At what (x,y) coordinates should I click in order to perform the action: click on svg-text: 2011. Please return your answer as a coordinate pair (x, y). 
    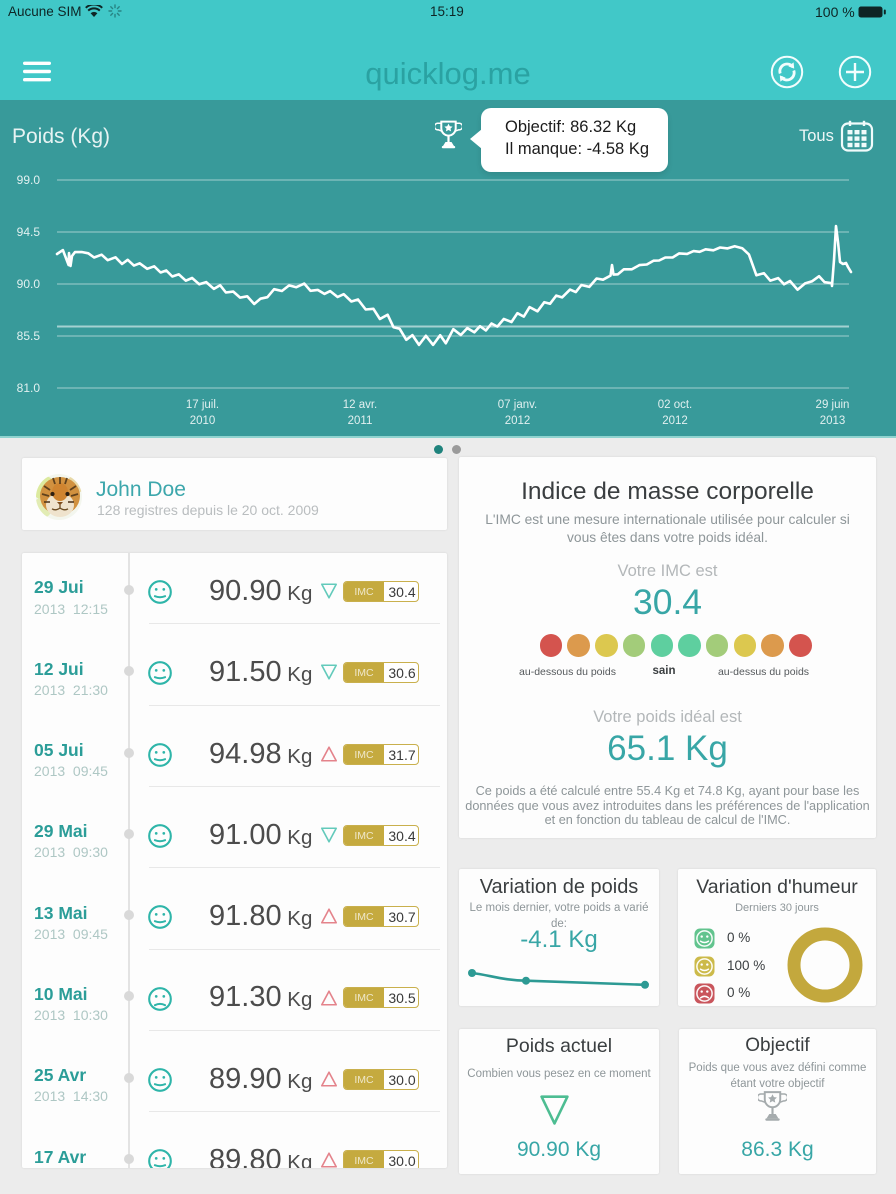
    Looking at the image, I should click on (360, 421).